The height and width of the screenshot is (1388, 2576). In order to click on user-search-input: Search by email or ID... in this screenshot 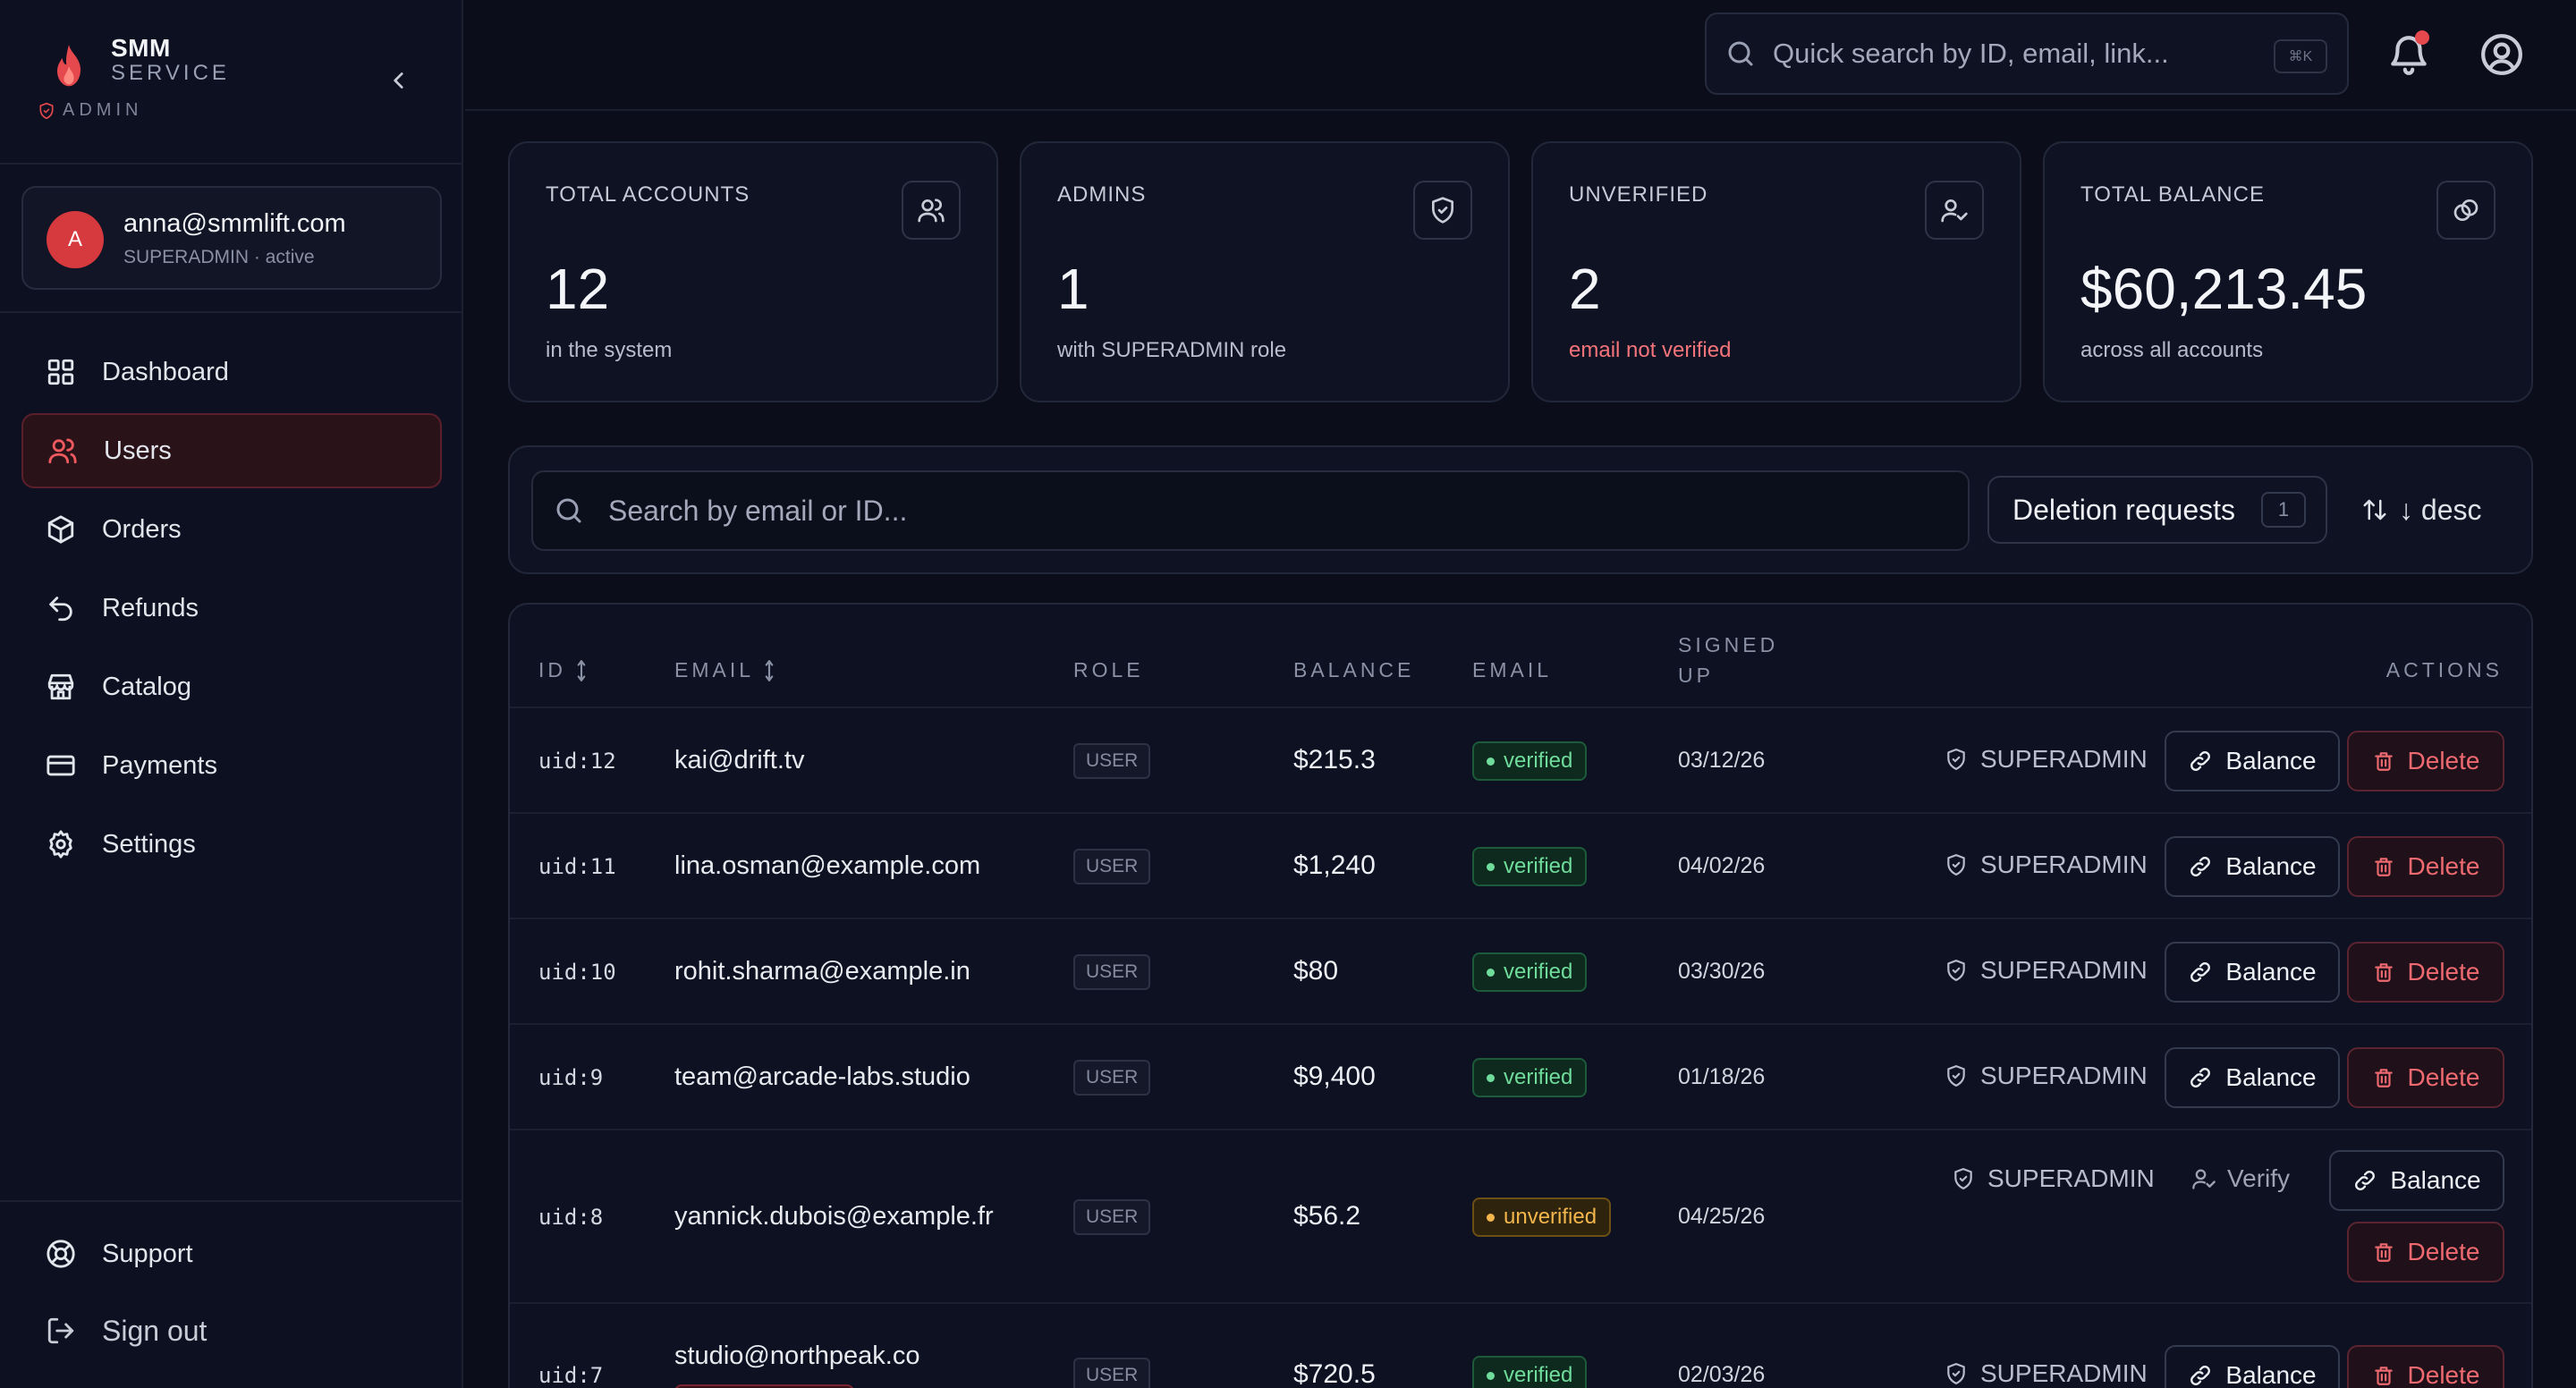, I will do `click(1250, 510)`.